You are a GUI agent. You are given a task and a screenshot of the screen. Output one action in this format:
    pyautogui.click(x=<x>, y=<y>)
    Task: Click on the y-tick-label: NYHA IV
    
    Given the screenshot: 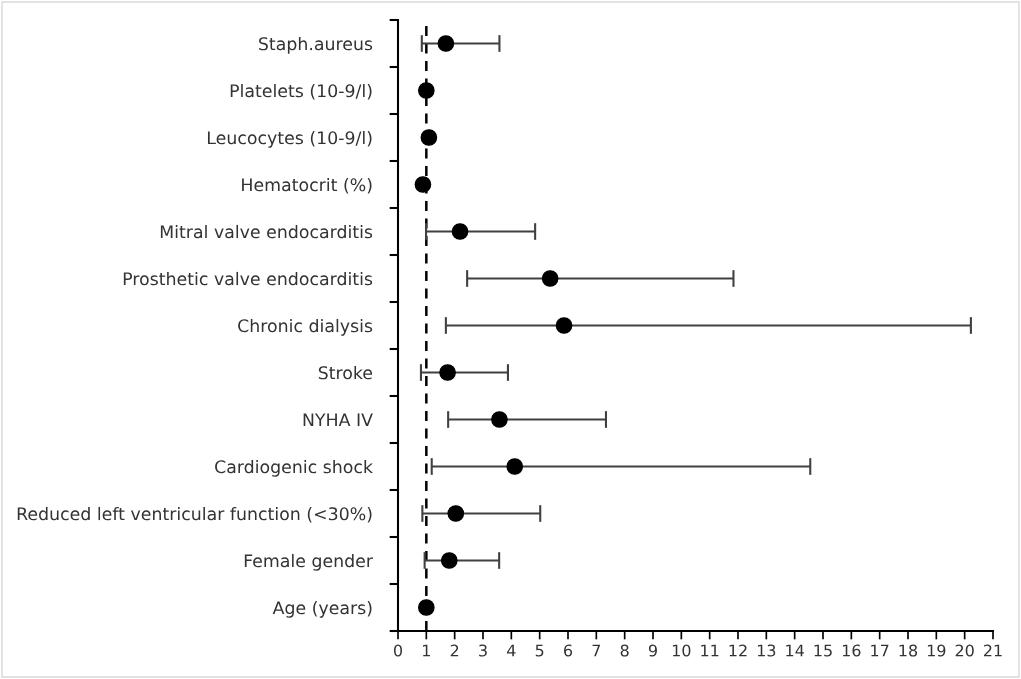 What is the action you would take?
    pyautogui.click(x=338, y=420)
    